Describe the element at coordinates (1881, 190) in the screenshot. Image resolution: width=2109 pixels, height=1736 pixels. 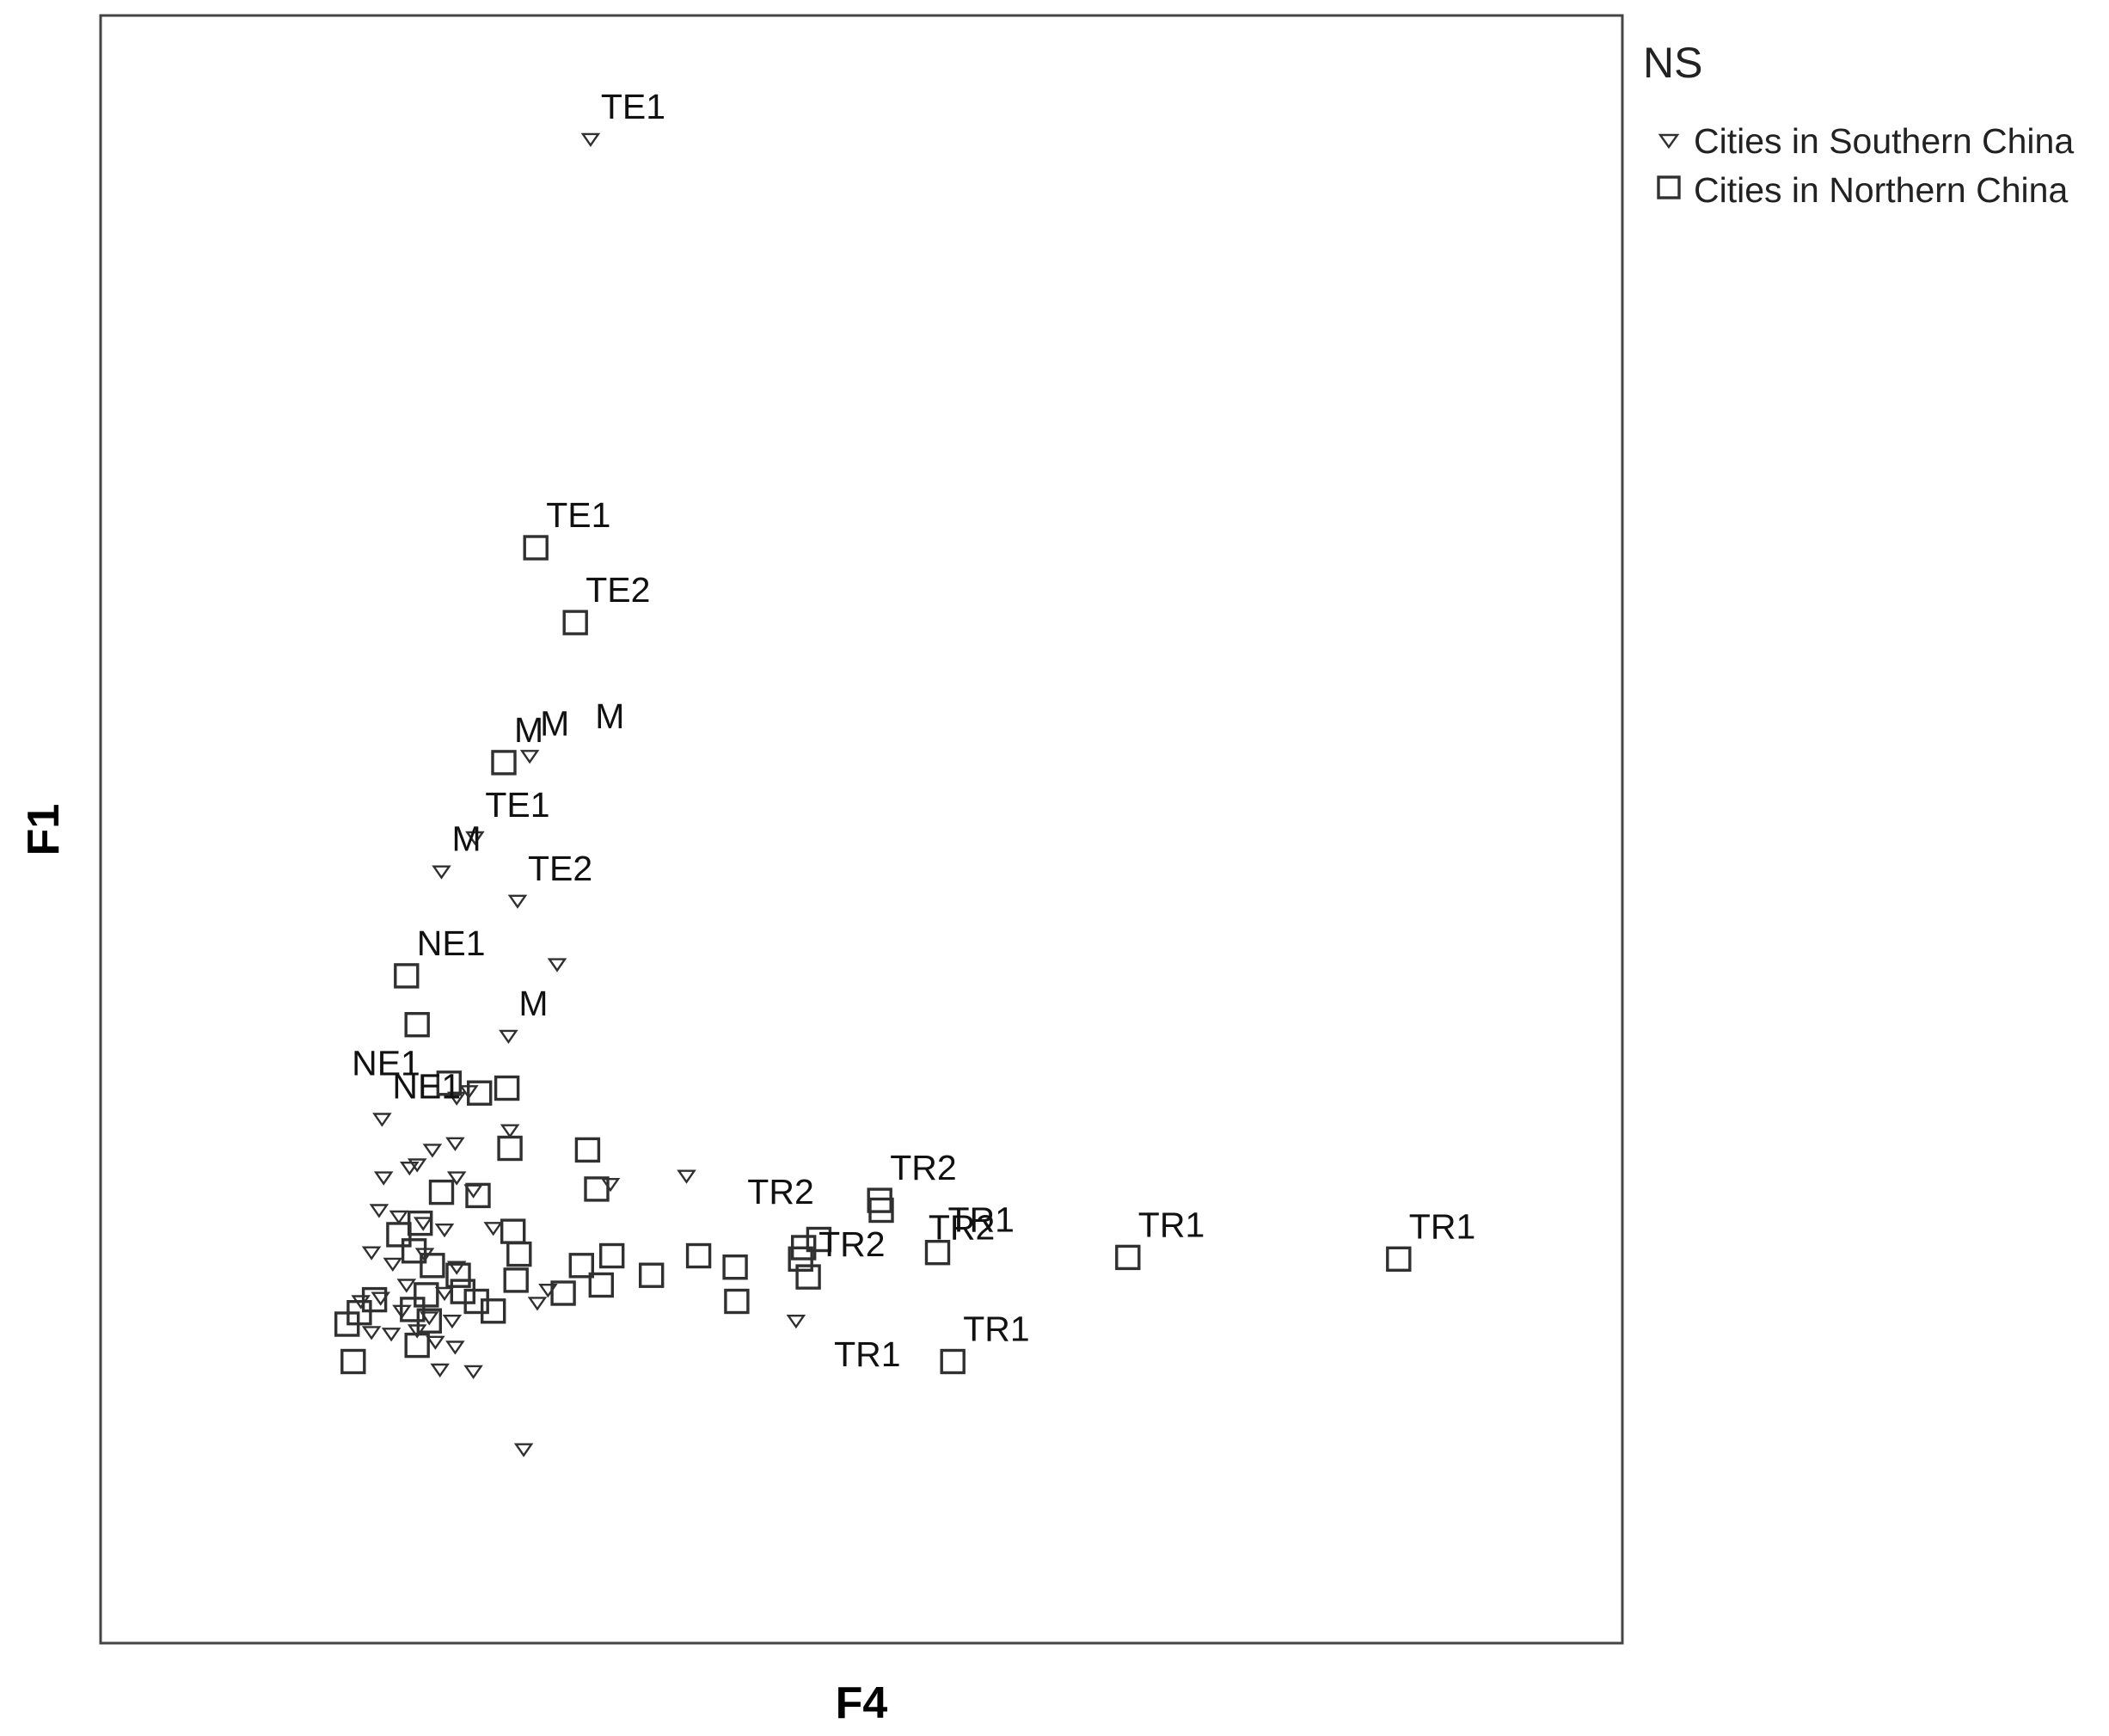
I see `legend-label-northern: Cities in Northern China` at that location.